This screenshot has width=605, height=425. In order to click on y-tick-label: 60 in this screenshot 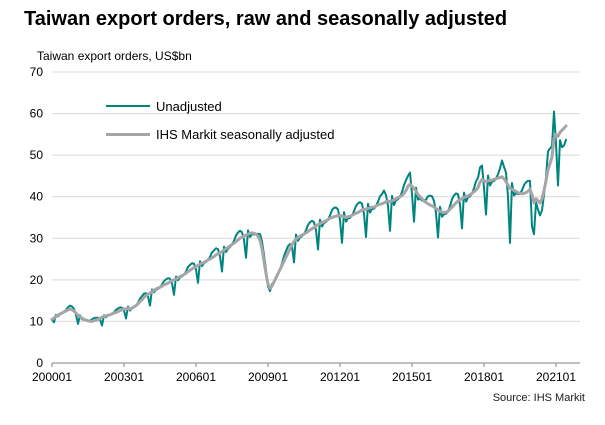, I will do `click(37, 114)`.